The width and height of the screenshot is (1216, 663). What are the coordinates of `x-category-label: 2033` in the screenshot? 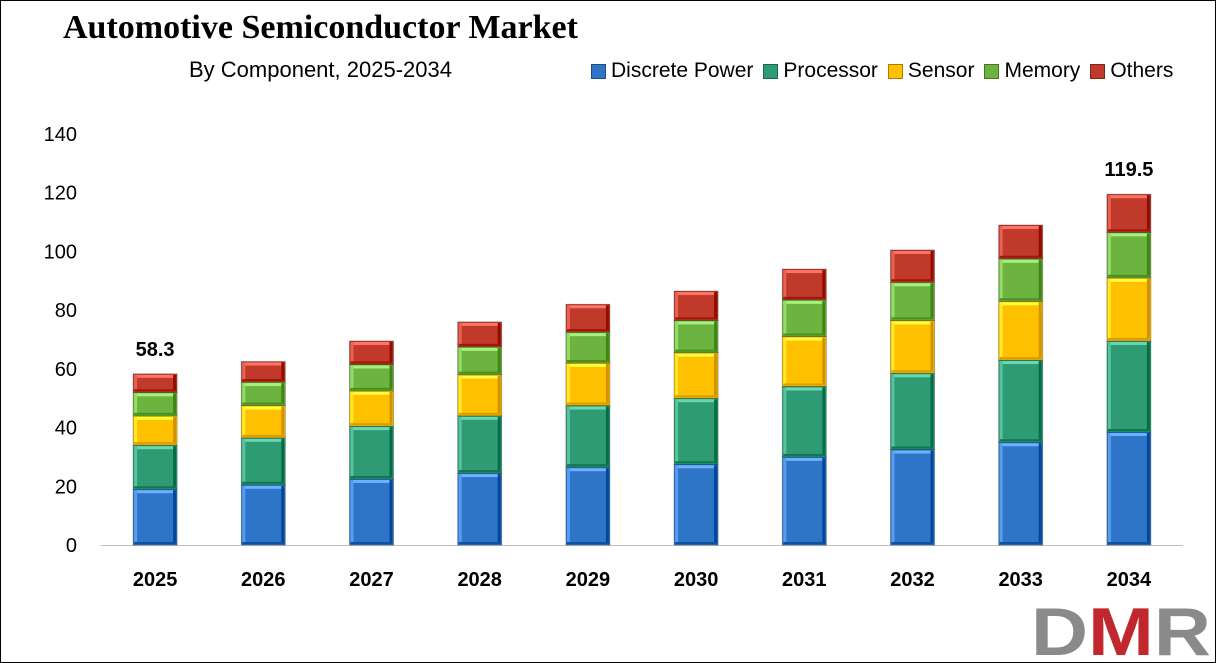 It's located at (1020, 580).